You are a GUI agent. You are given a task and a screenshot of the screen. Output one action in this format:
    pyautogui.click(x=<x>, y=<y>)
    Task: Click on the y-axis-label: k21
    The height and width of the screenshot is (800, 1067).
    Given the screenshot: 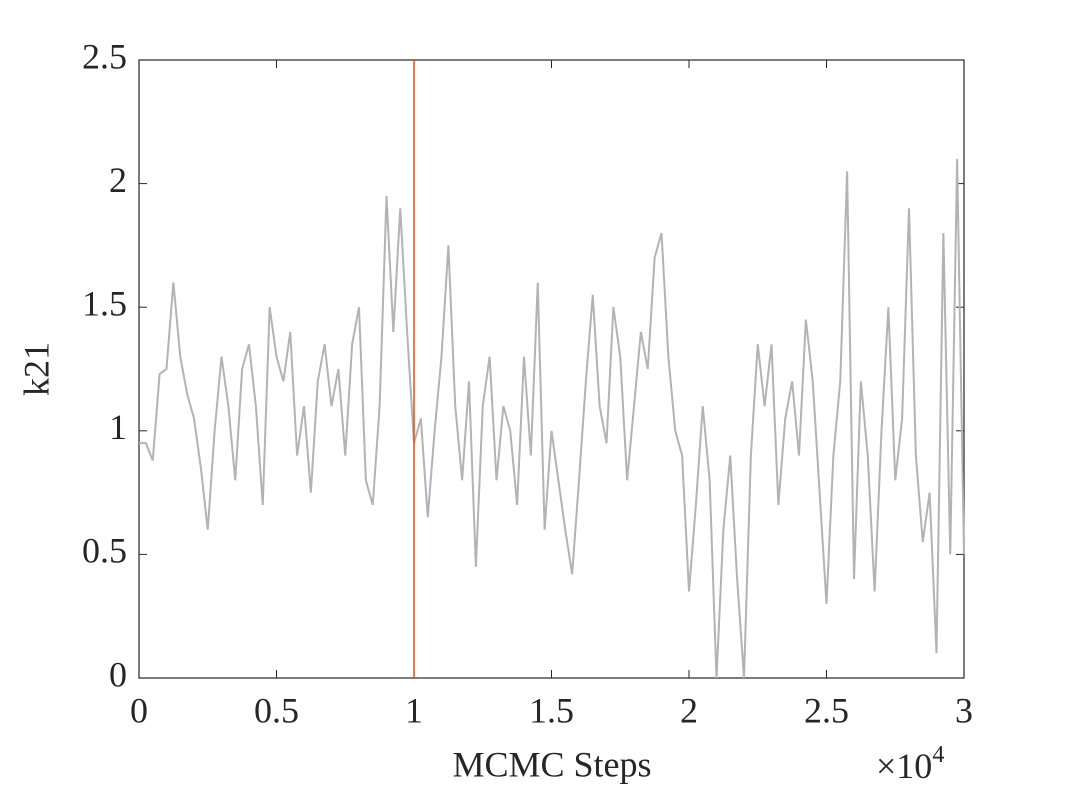 What is the action you would take?
    pyautogui.click(x=36, y=369)
    